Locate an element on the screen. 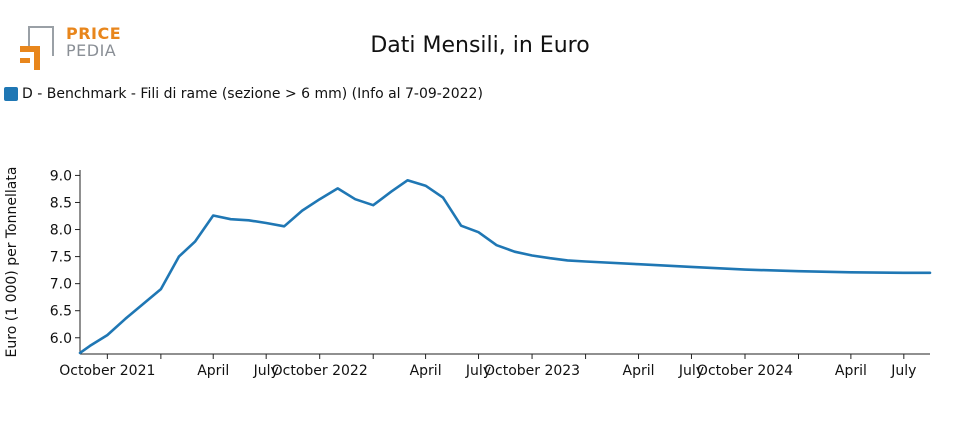 The width and height of the screenshot is (960, 430). y-axis-label: Euro (1 000) per Tonnellata is located at coordinates (12, 262).